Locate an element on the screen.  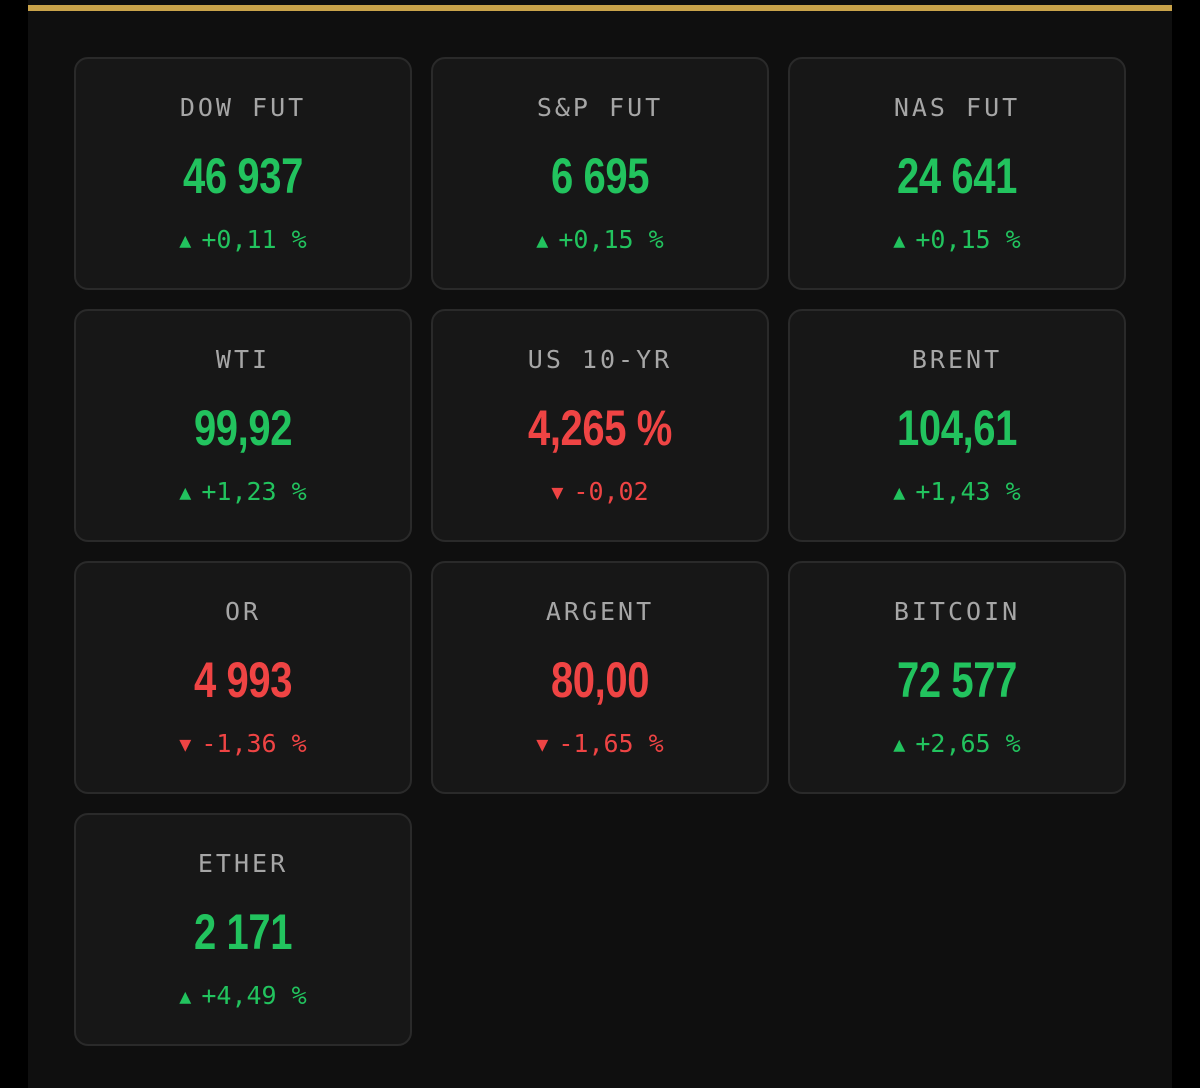
quote-value: 72 577 is located at coordinates (957, 680).